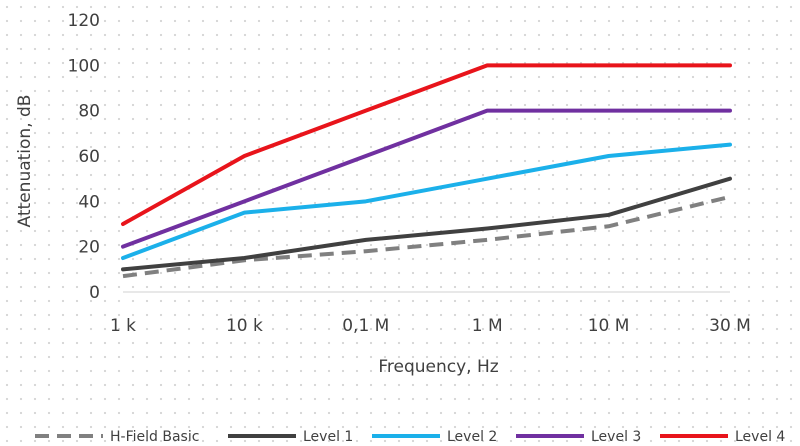 The image size is (800, 446). I want to click on x-axis-title: Frequency, Hz, so click(438, 367).